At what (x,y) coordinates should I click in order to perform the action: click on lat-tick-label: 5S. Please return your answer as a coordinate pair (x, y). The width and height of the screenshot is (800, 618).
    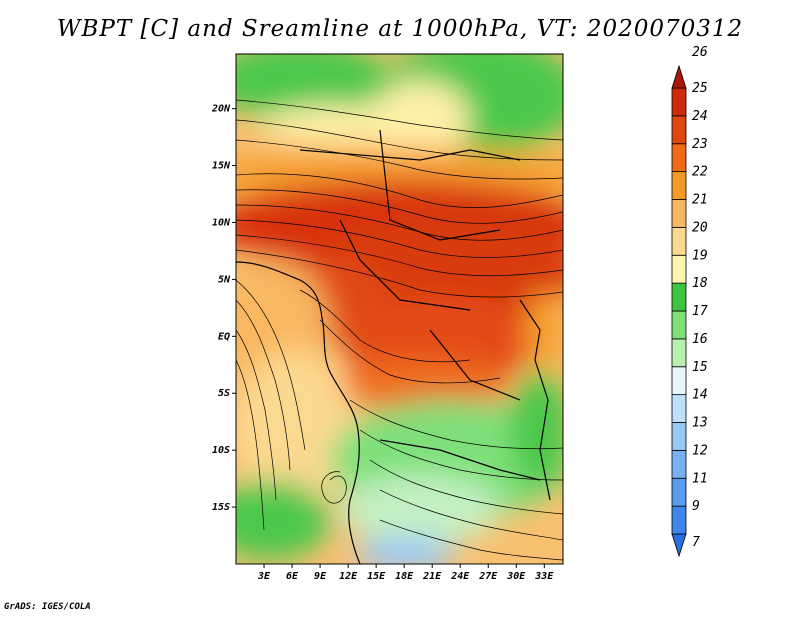
    Looking at the image, I should click on (224, 393).